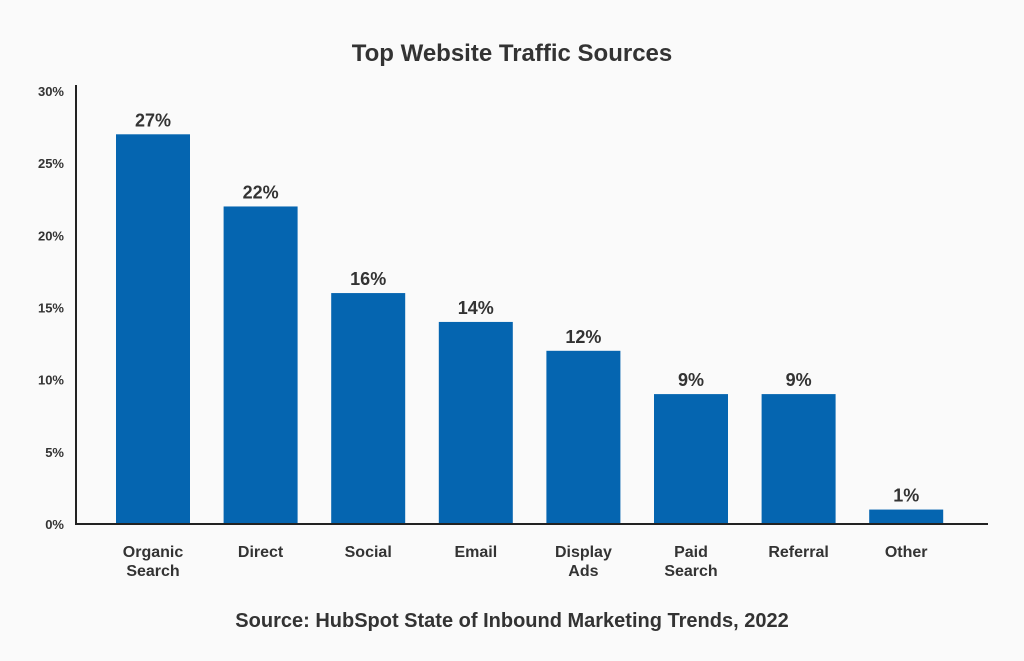  Describe the element at coordinates (153, 562) in the screenshot. I see `x-category-label: Organic Search` at that location.